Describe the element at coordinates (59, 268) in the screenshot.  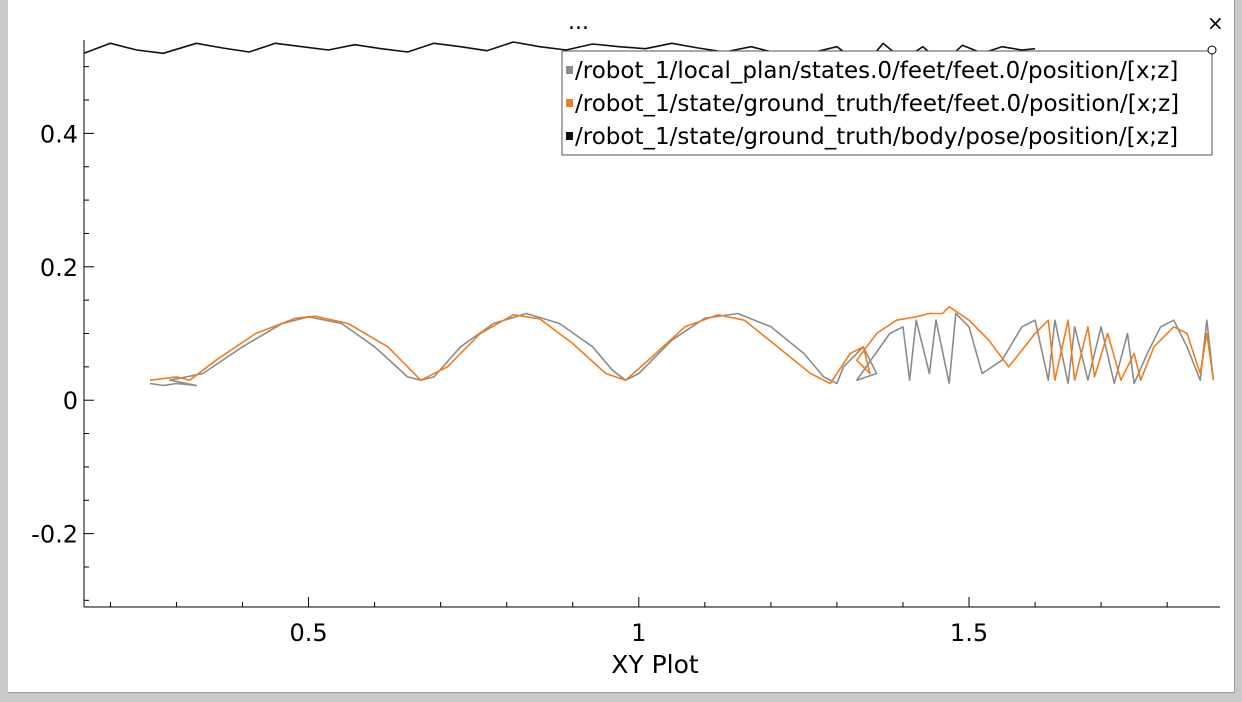
I see `y-tick-label: 0.2` at that location.